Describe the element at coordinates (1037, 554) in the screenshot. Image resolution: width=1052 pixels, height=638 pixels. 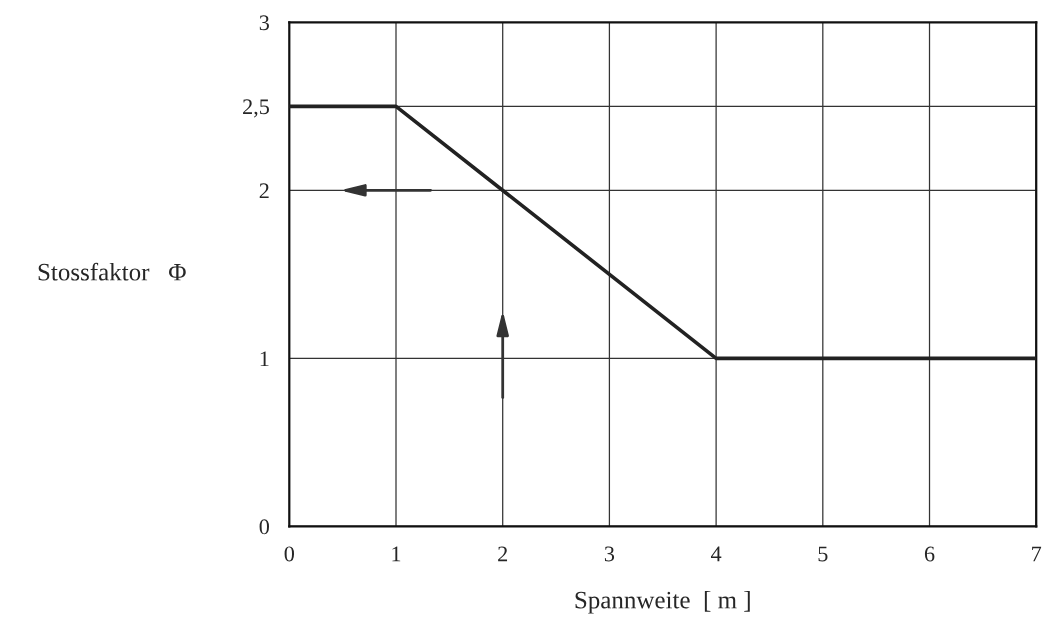
I see `x-tick-label: 7` at that location.